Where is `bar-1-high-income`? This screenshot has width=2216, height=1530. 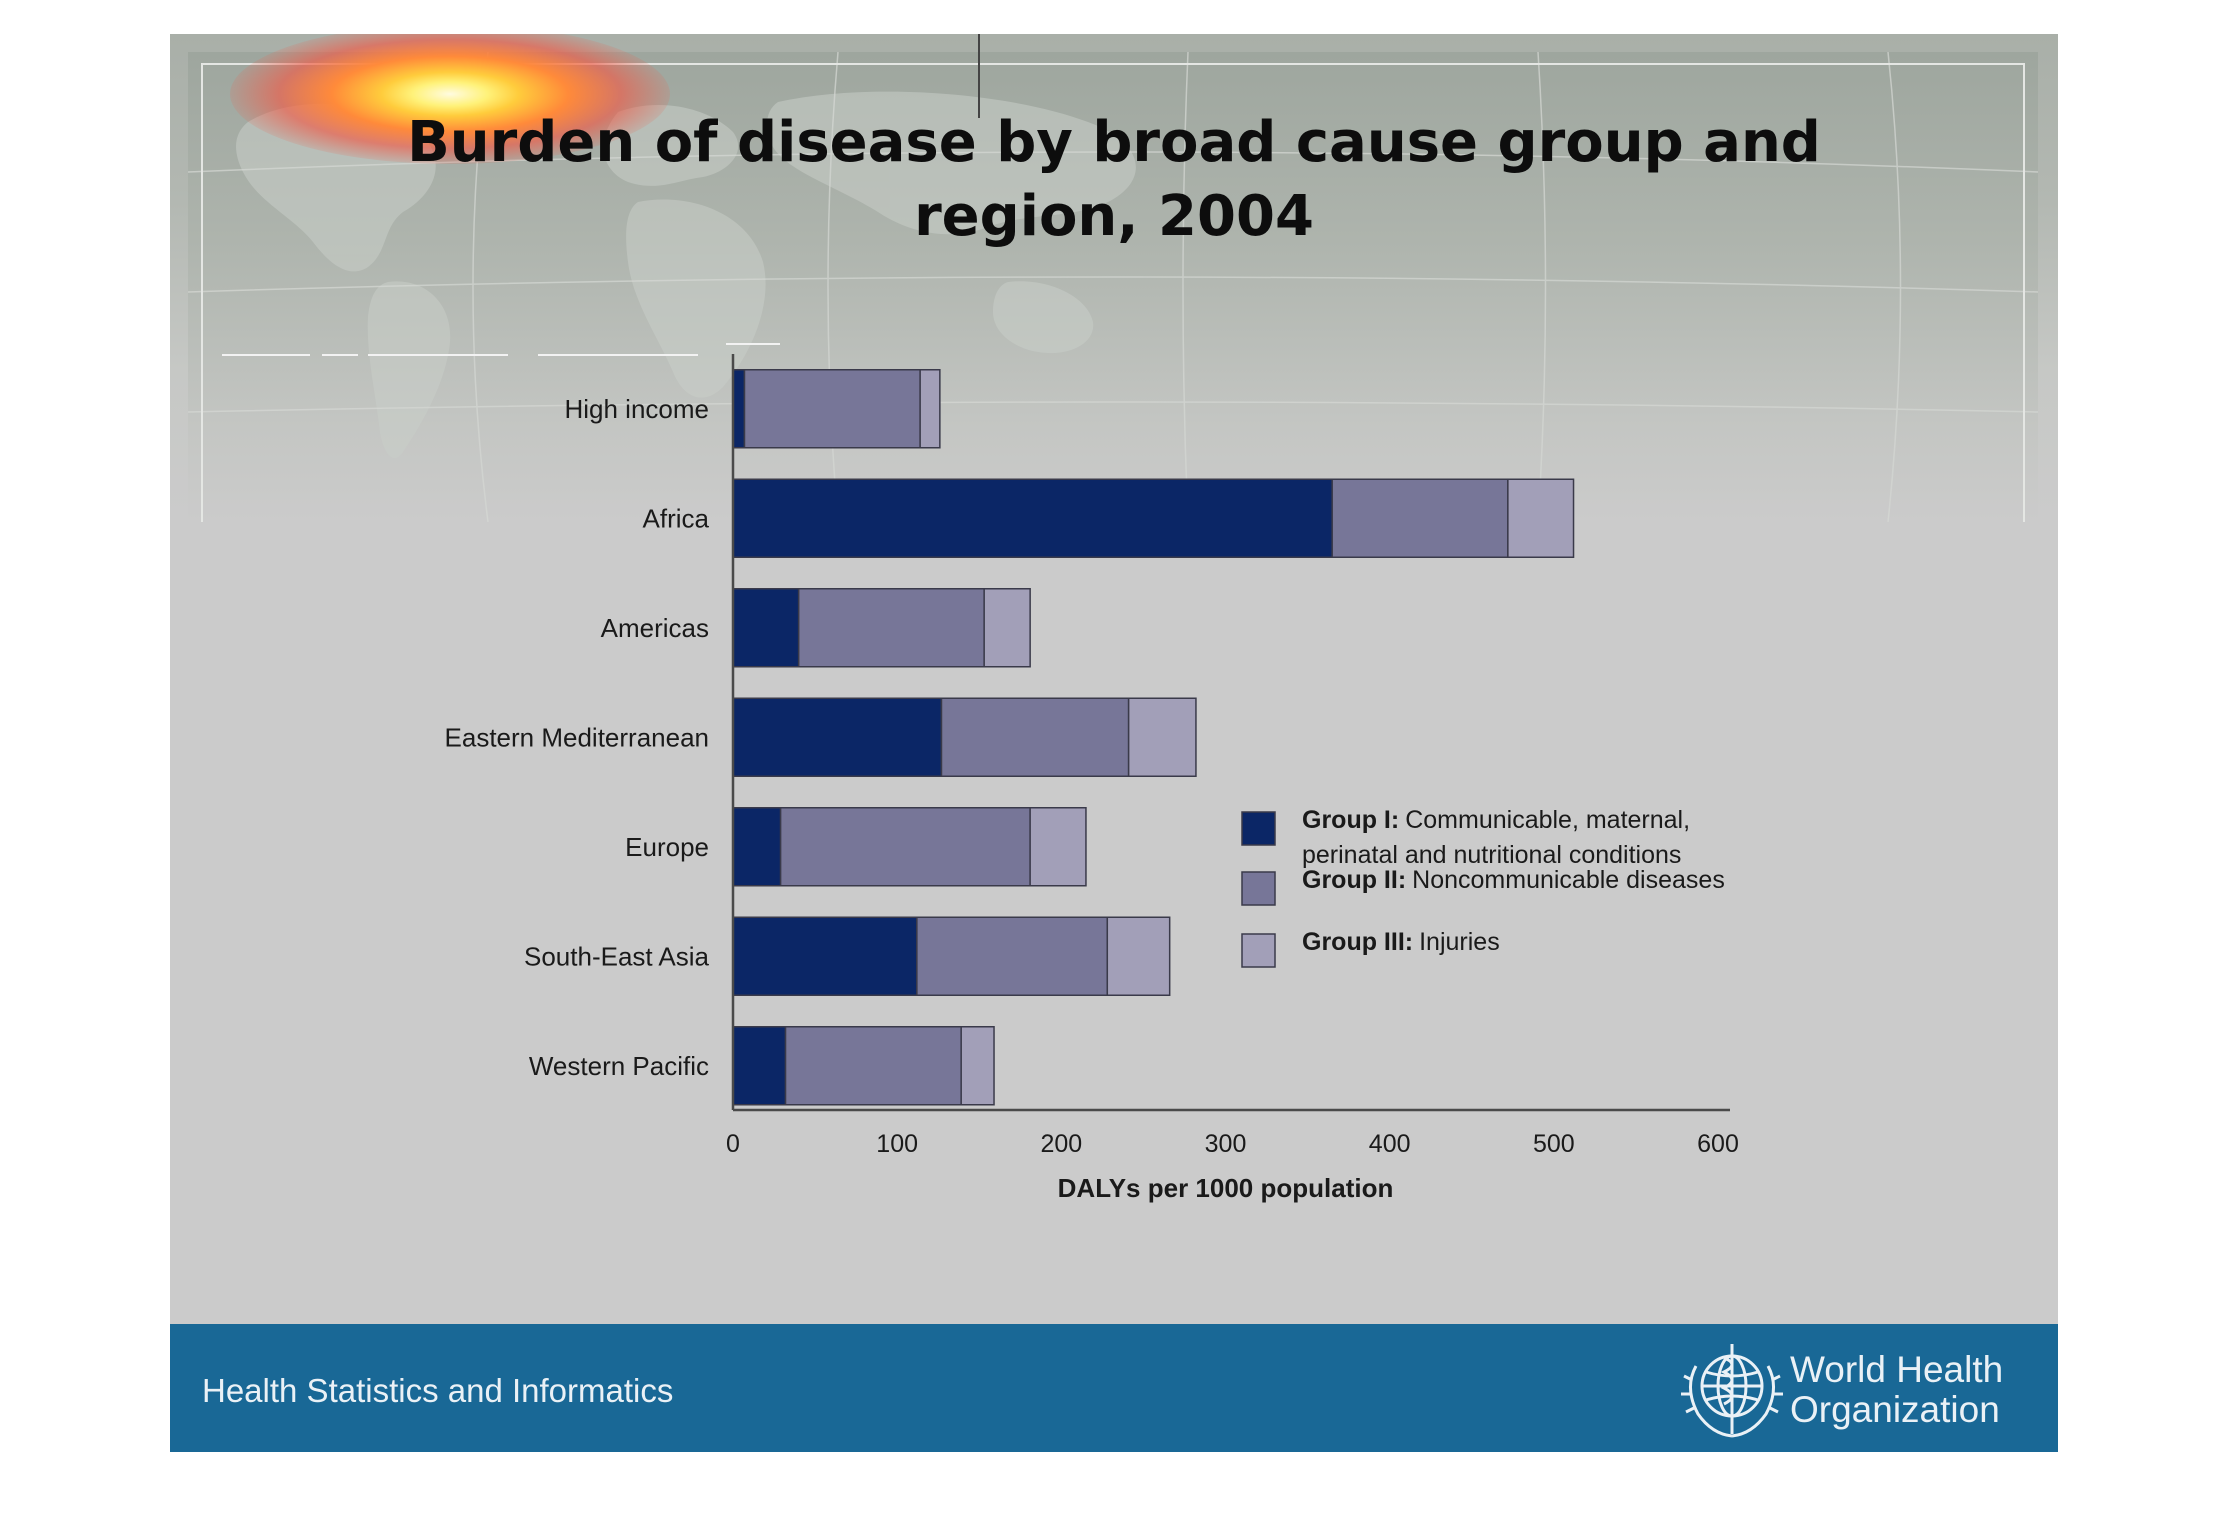
bar-1-high-income is located at coordinates (739, 409).